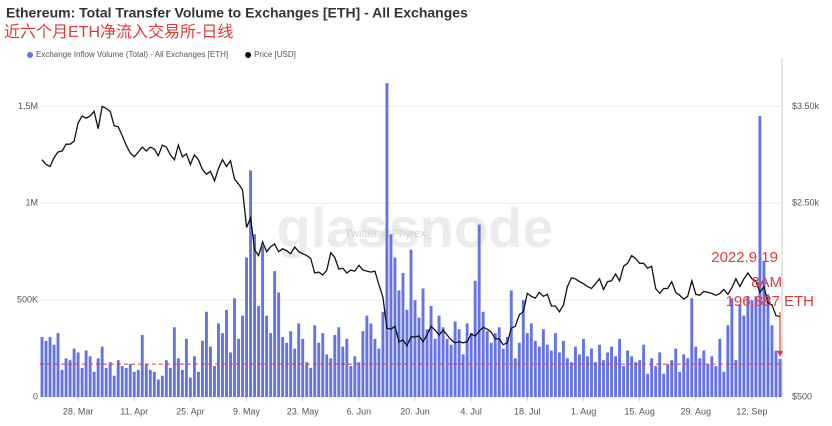 The image size is (832, 426). Describe the element at coordinates (27, 300) in the screenshot. I see `y-tick-label: 500K` at that location.